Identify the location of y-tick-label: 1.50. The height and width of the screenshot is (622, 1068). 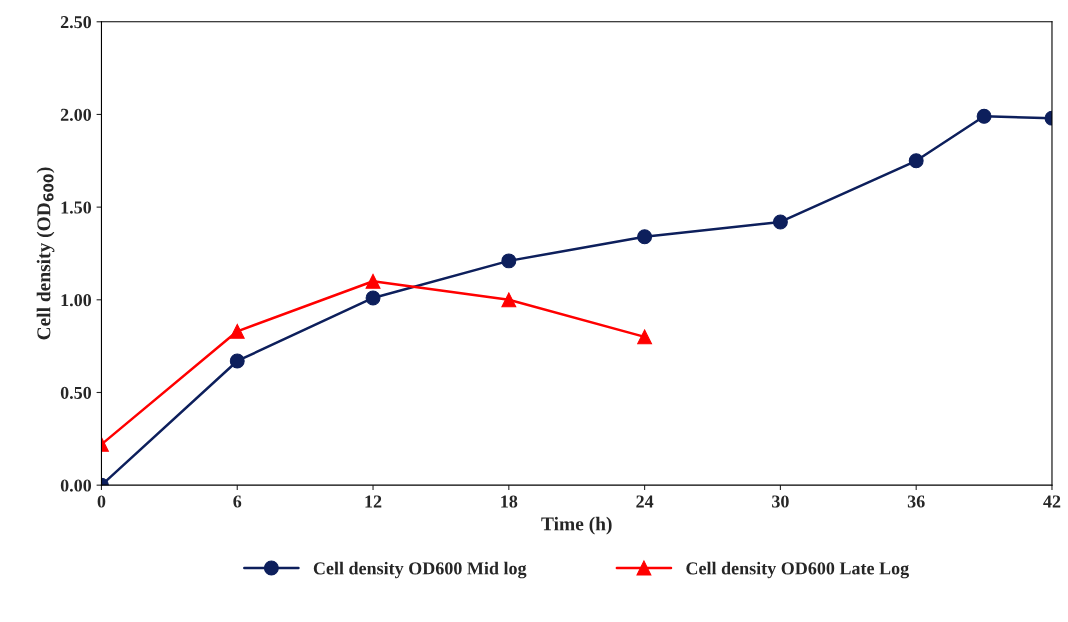
(76, 207).